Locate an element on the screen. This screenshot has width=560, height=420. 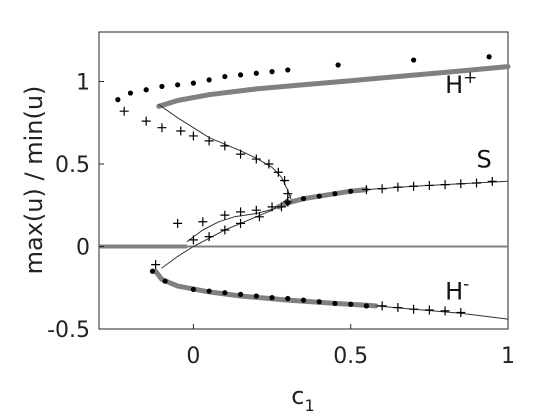
y-tick-label: 0 is located at coordinates (83, 248).